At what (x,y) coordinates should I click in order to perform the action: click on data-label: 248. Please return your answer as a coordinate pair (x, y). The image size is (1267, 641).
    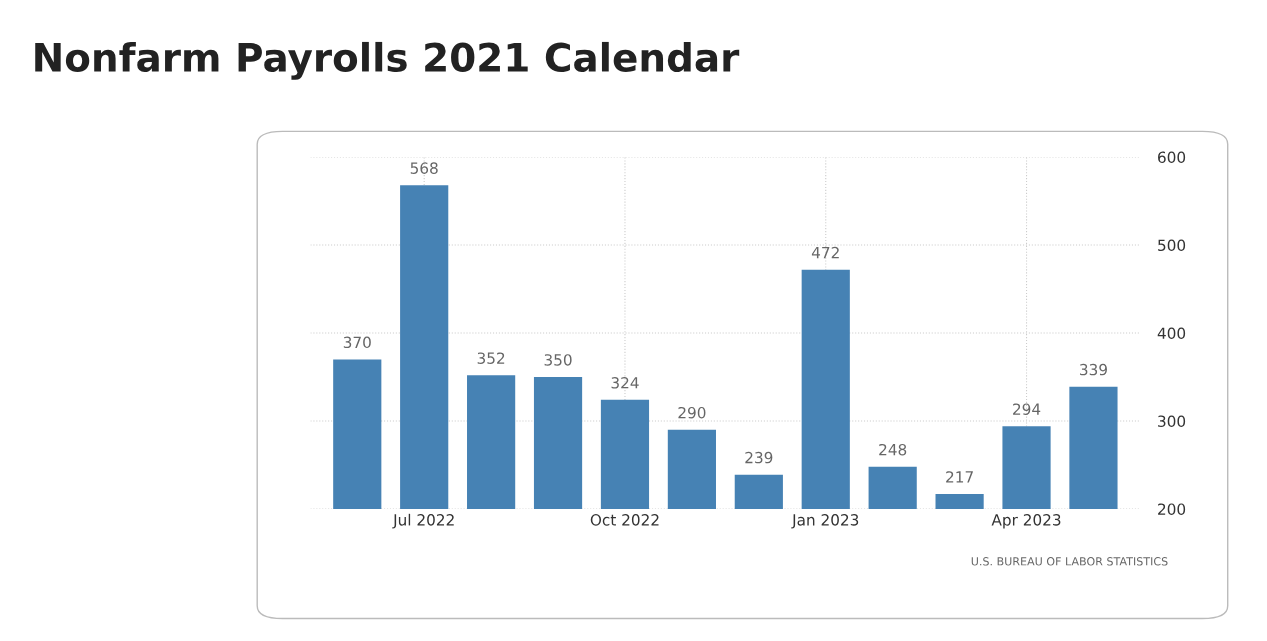
    Looking at the image, I should click on (893, 449).